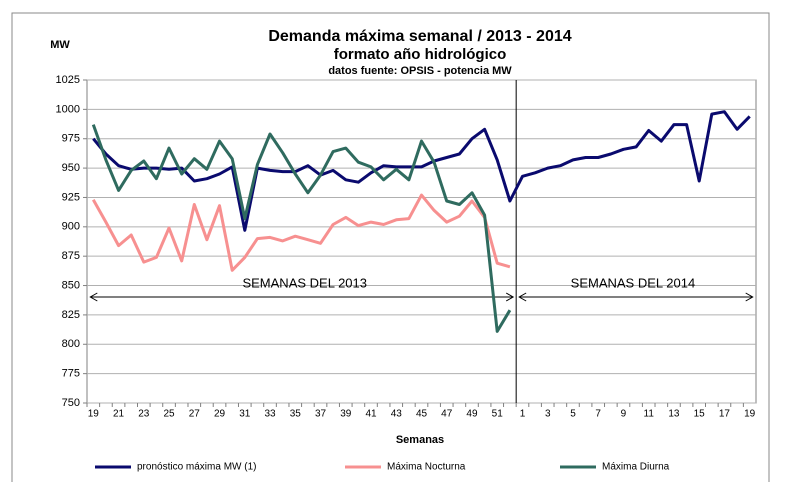 This screenshot has width=790, height=482. I want to click on series-line, so click(301, 232).